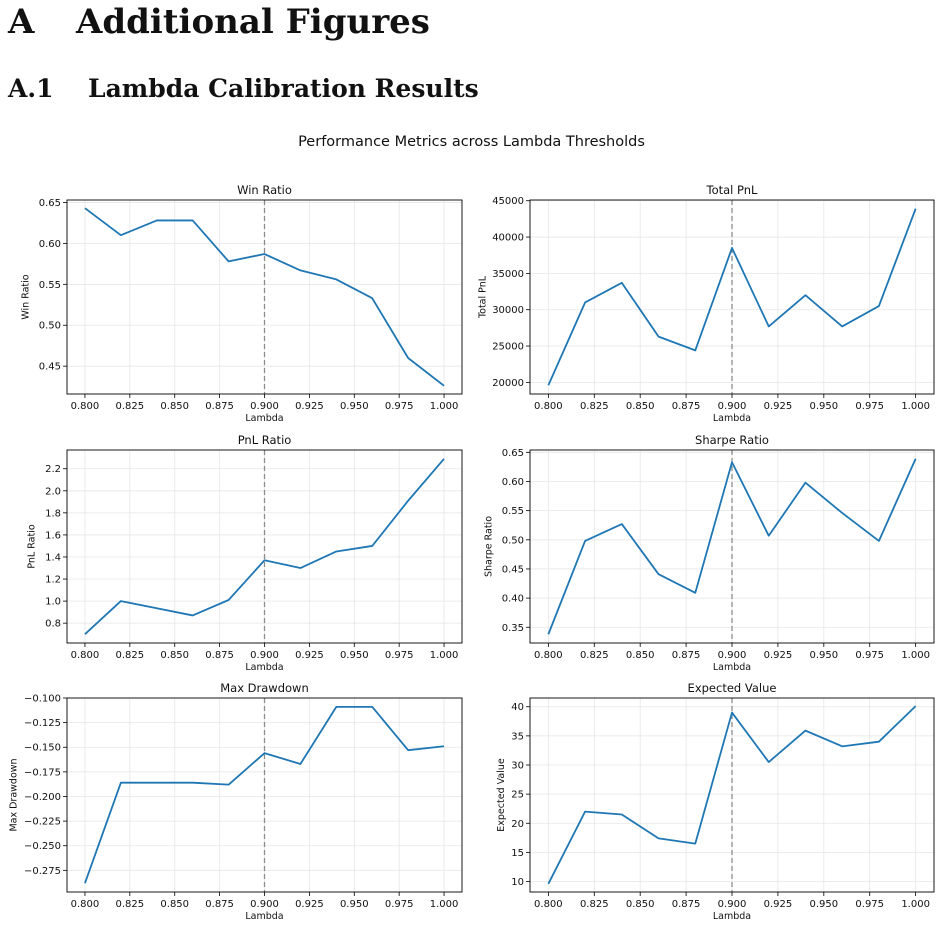 Image resolution: width=943 pixels, height=925 pixels. What do you see at coordinates (517, 765) in the screenshot?
I see `y-tick-label: 30` at bounding box center [517, 765].